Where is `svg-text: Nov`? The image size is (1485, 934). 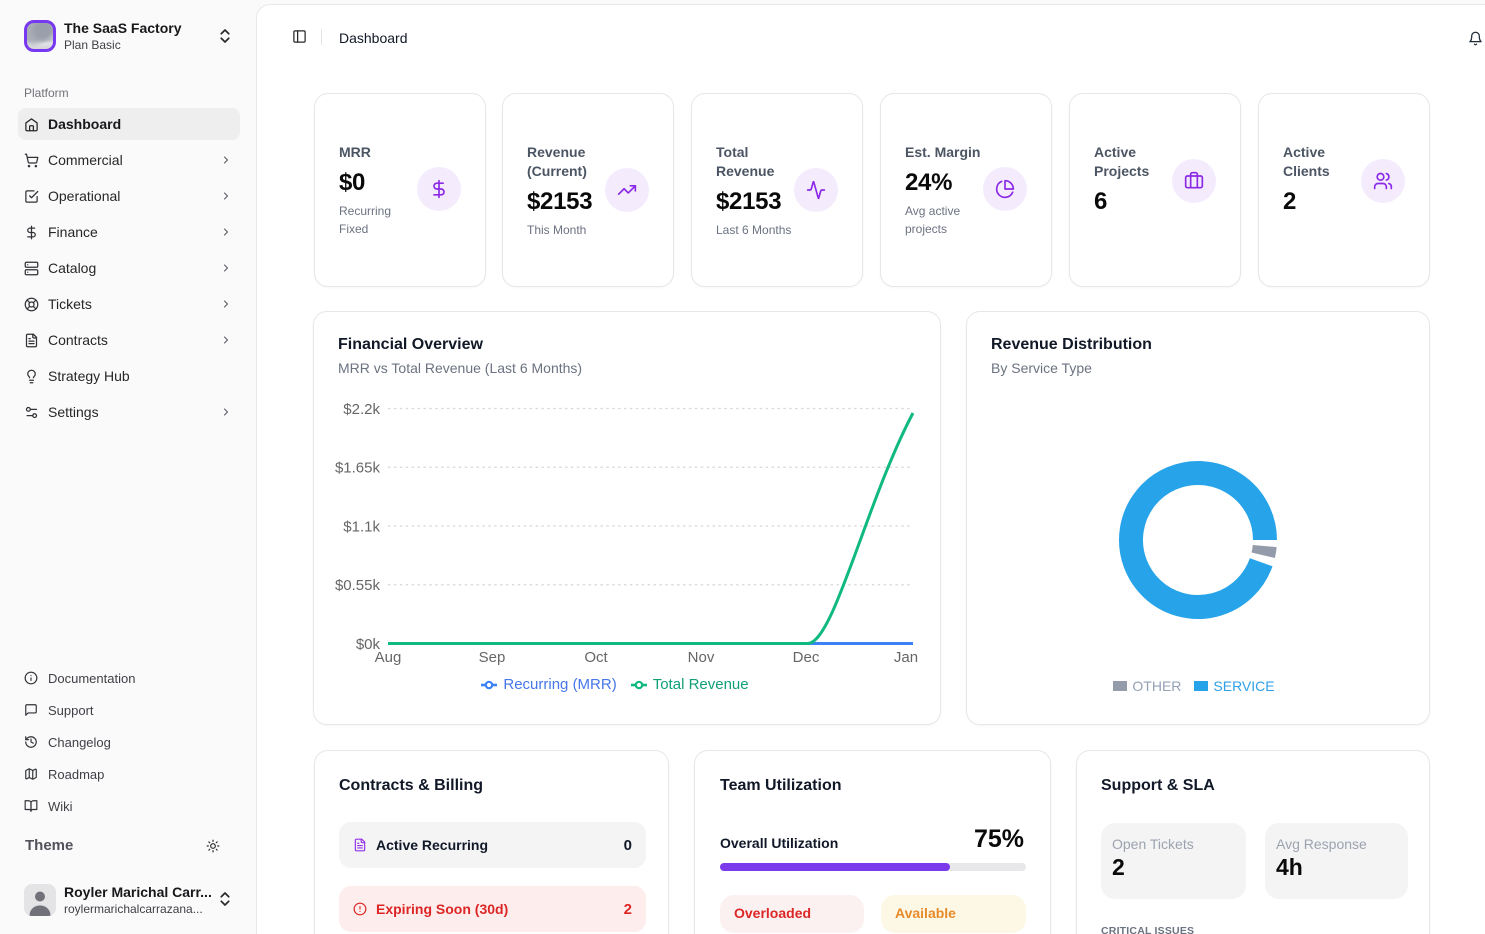
svg-text: Nov is located at coordinates (701, 657).